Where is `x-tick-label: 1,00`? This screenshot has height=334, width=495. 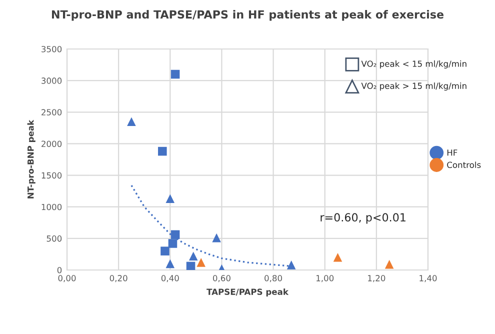 x-tick-label: 1,00 is located at coordinates (325, 278).